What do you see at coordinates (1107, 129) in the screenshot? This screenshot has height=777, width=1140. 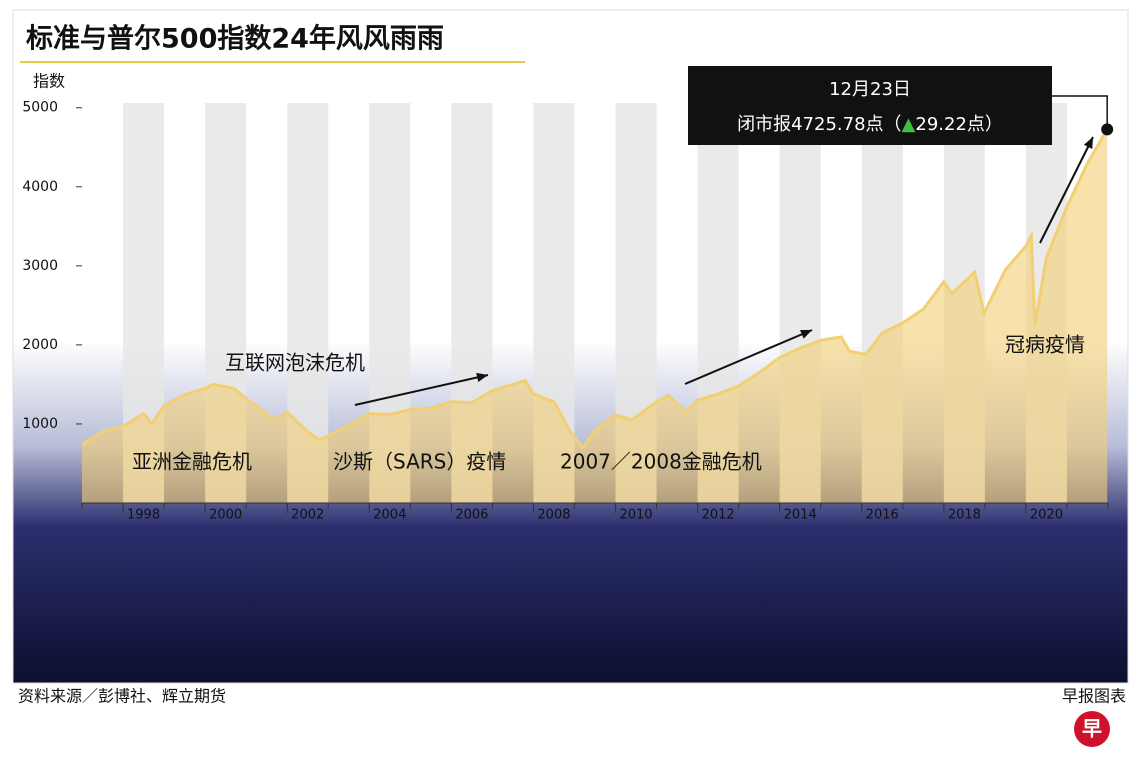 I see `last-point` at bounding box center [1107, 129].